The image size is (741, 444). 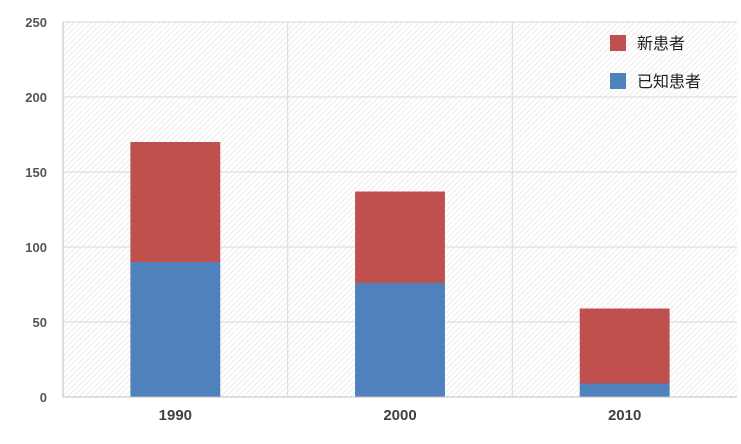 What do you see at coordinates (400, 340) in the screenshot?
I see `bar-2000-known-patients` at bounding box center [400, 340].